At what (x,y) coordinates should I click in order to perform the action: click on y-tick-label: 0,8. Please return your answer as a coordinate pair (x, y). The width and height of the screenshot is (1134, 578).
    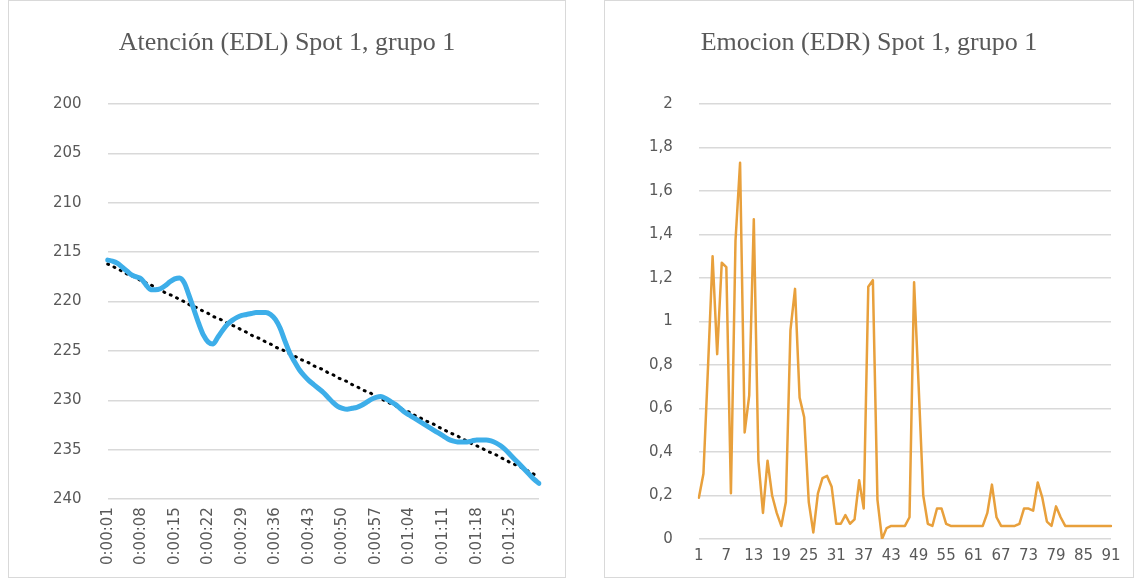
    Looking at the image, I should click on (661, 363).